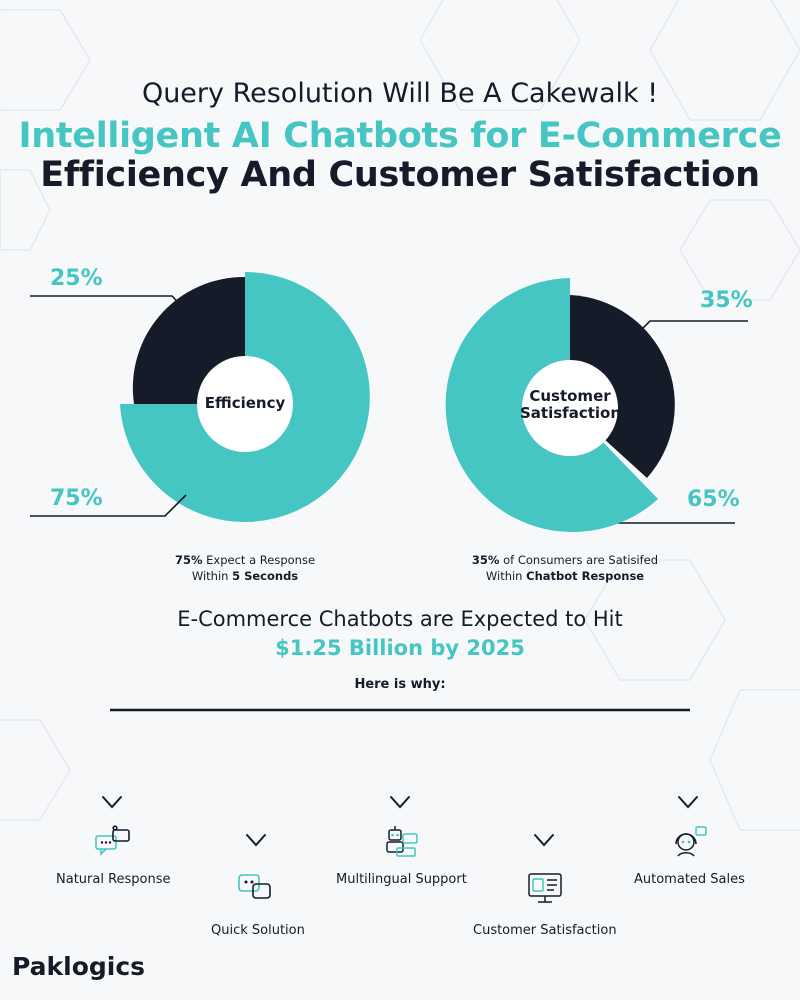 The image size is (800, 1000). What do you see at coordinates (400, 93) in the screenshot?
I see `page-subtitle: Query Resolution Will Be A Cakewalk !` at bounding box center [400, 93].